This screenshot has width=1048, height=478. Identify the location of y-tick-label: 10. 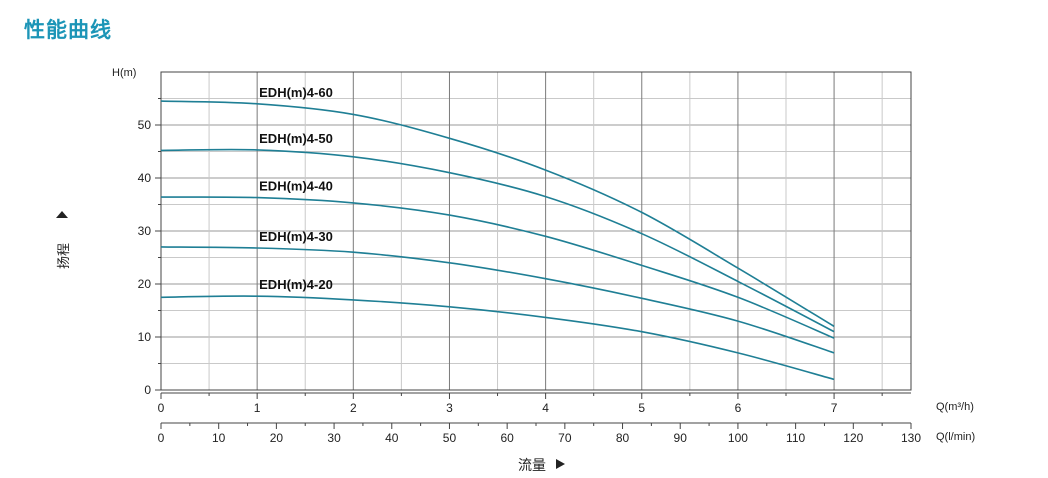
(145, 337).